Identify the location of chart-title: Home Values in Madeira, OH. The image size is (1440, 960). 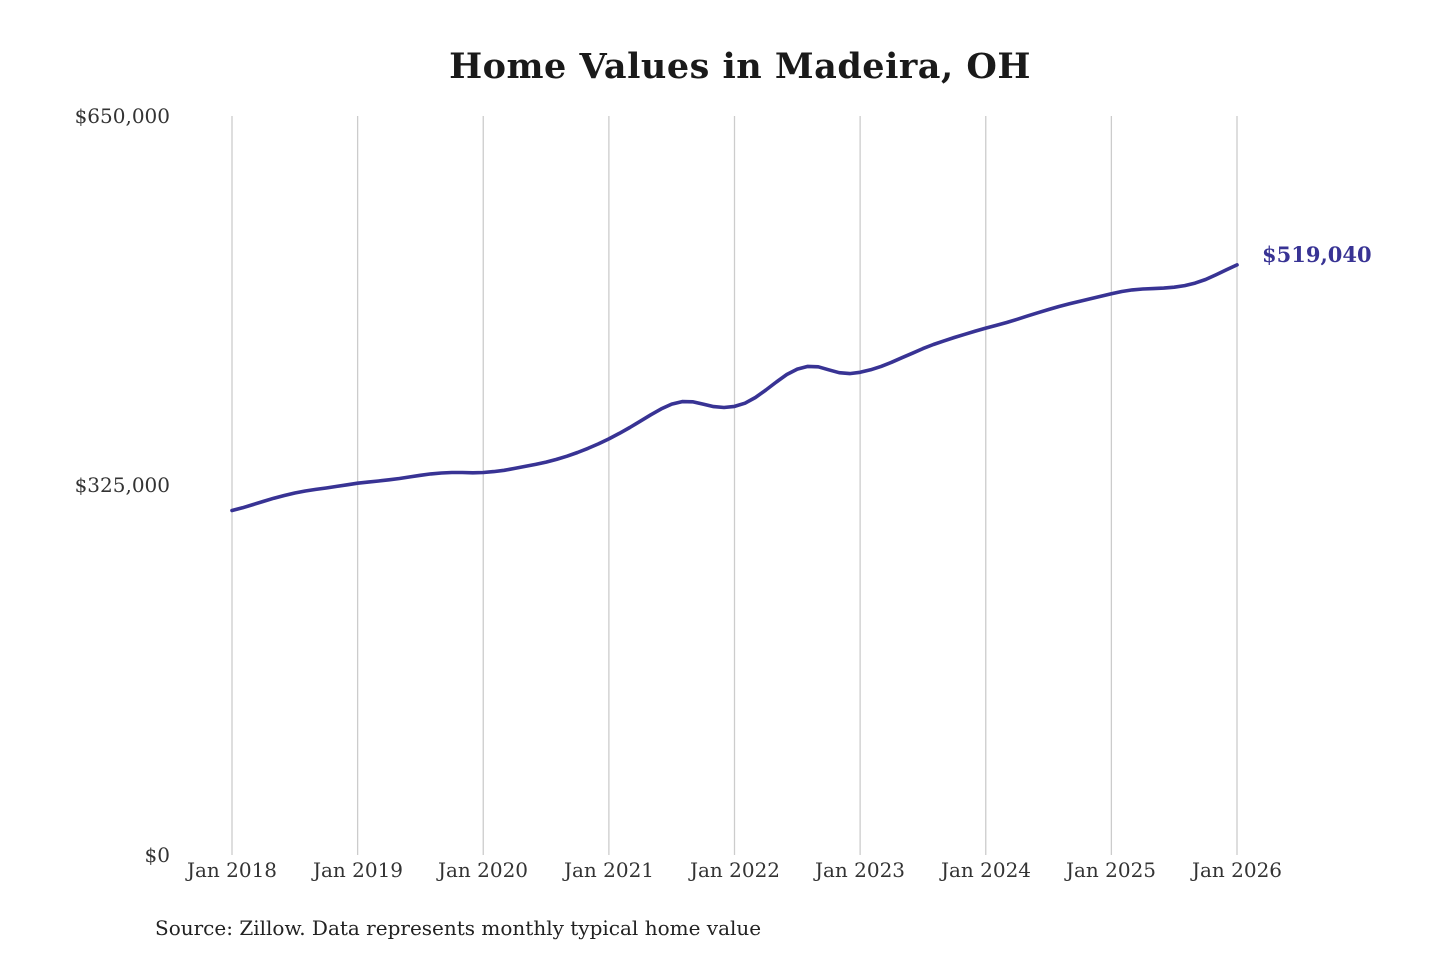
(740, 66).